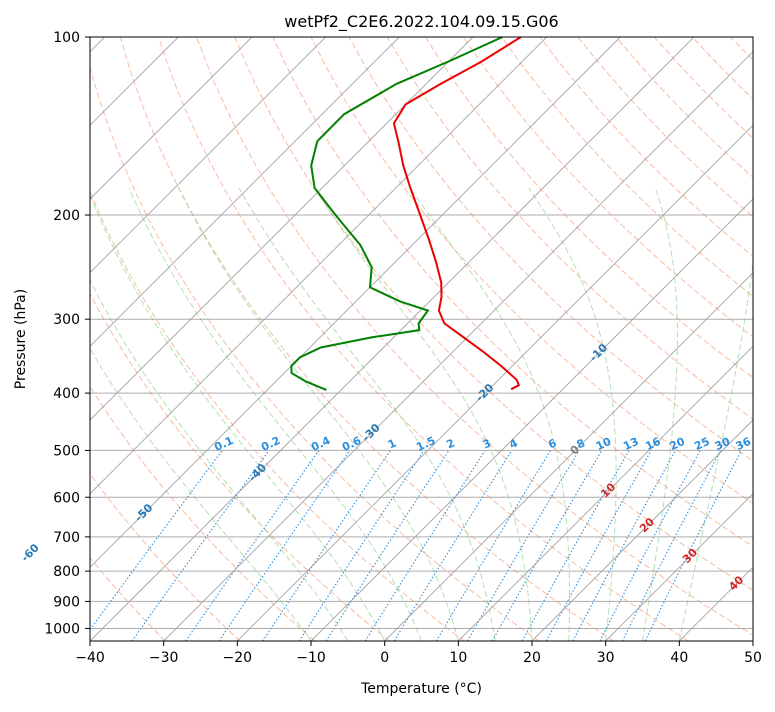 The width and height of the screenshot is (775, 712). What do you see at coordinates (66, 602) in the screenshot?
I see `y-tick-label: 900` at bounding box center [66, 602].